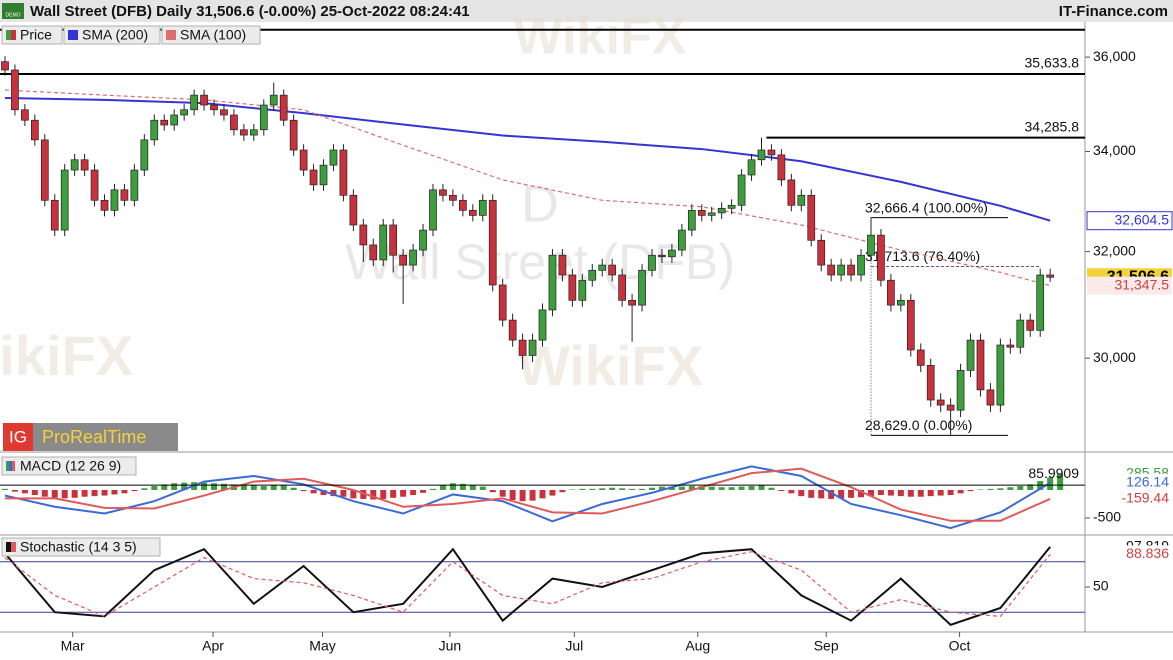 Image resolution: width=1173 pixels, height=660 pixels. Describe the element at coordinates (1114, 250) in the screenshot. I see `y-tick-label: 32,000` at that location.